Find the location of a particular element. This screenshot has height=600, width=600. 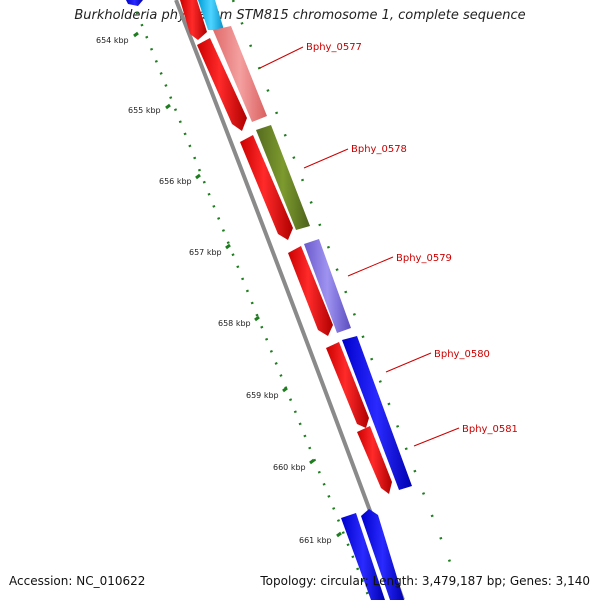

gene-label-bphy-0578: Bphy_0578 is located at coordinates (379, 149).